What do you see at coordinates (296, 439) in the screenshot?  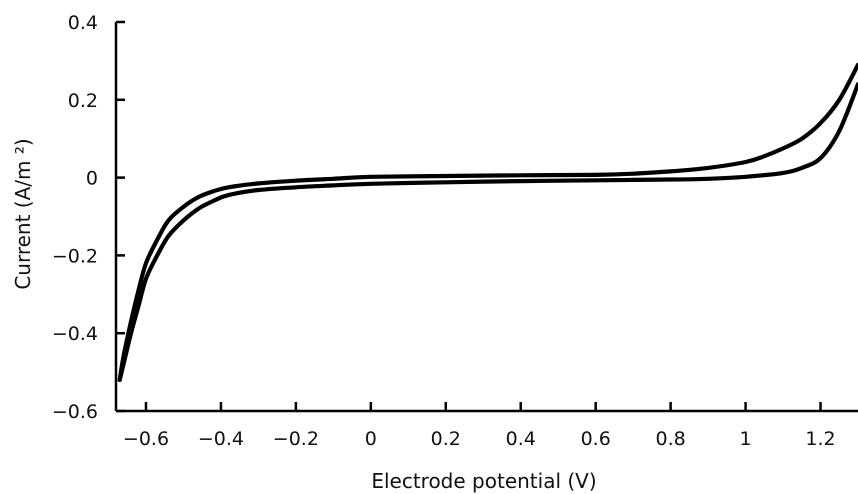 I see `x-tick-label: −0.2` at bounding box center [296, 439].